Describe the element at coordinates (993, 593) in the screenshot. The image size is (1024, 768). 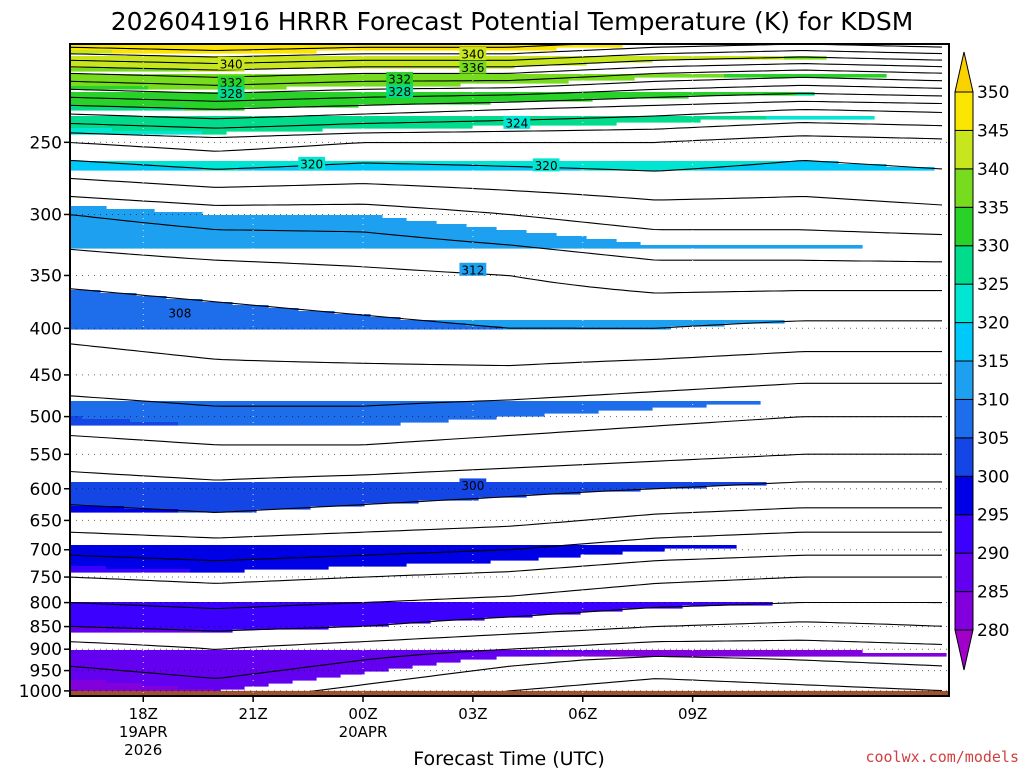
I see `colorbar-label: 285` at that location.